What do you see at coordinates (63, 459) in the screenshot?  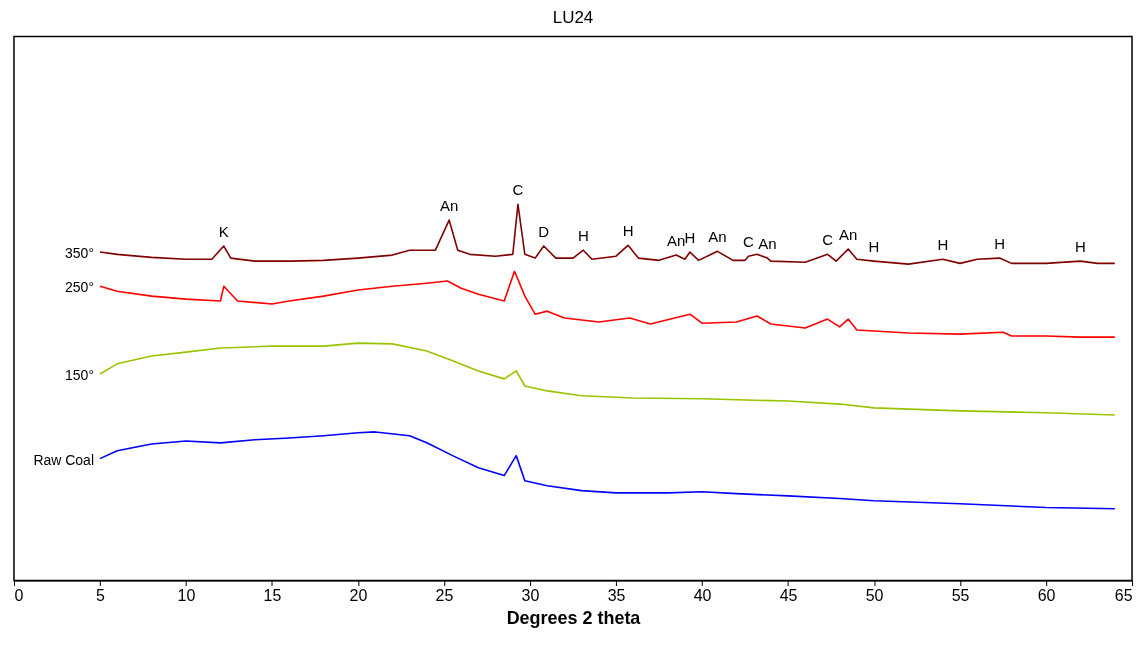 I see `series-label: Raw Coal` at bounding box center [63, 459].